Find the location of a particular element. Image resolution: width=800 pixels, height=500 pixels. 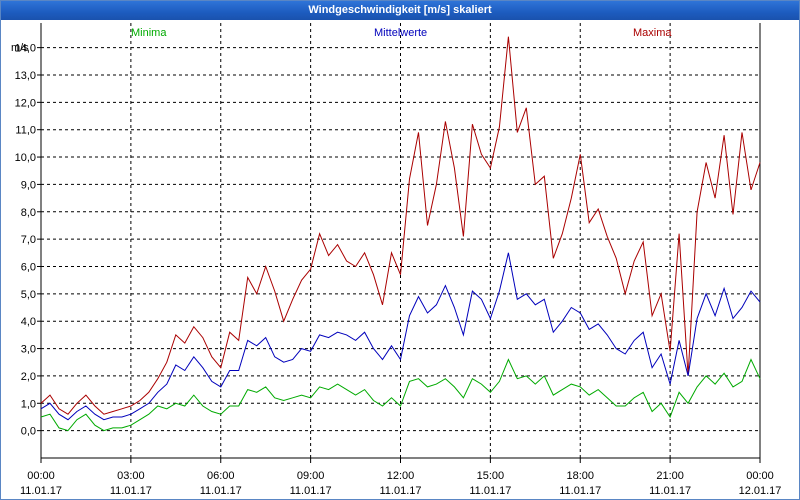

x-tick-time: 03:00 is located at coordinates (131, 476).